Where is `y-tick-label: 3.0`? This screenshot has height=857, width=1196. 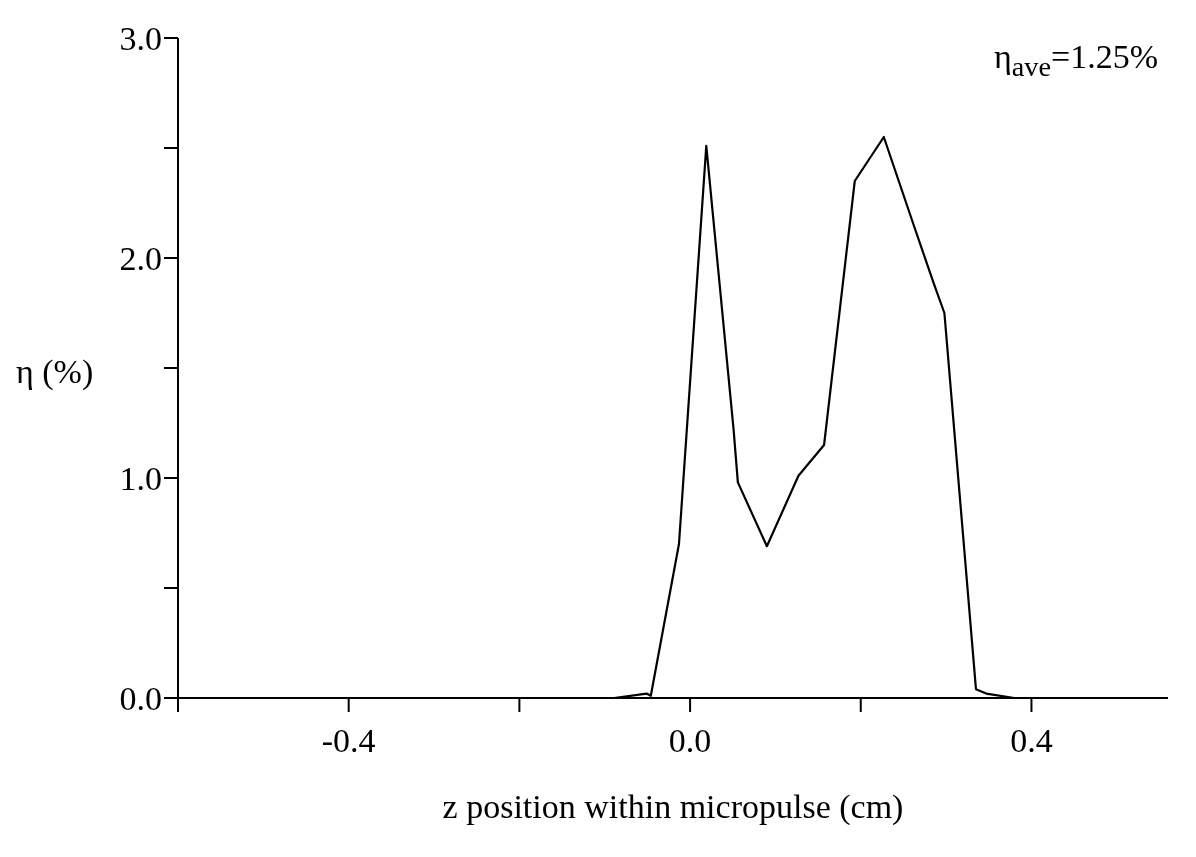 y-tick-label: 3.0 is located at coordinates (140, 39).